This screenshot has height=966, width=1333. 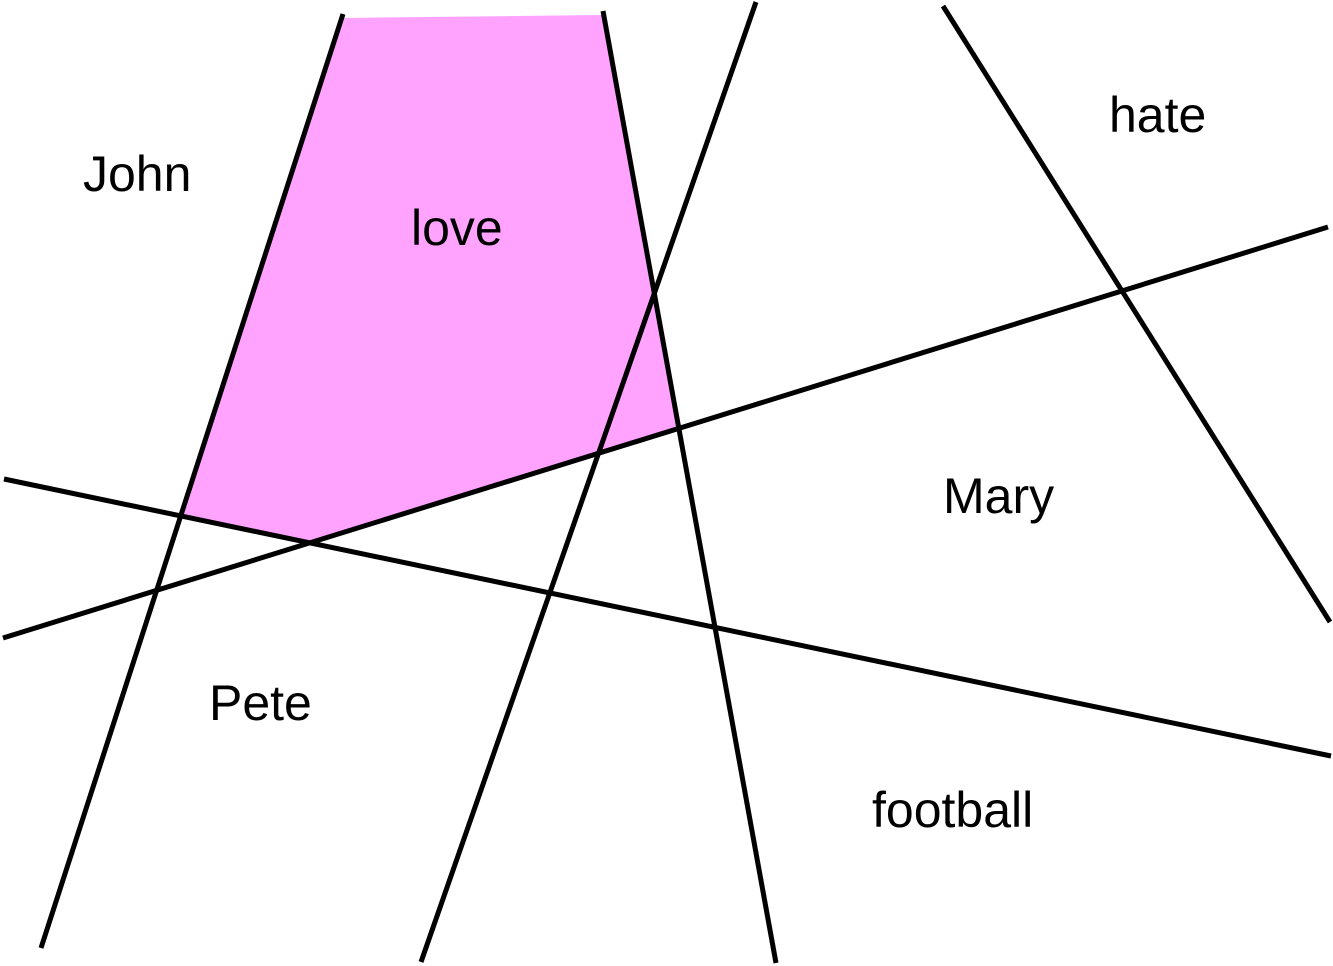 What do you see at coordinates (457, 228) in the screenshot?
I see `label-love: love` at bounding box center [457, 228].